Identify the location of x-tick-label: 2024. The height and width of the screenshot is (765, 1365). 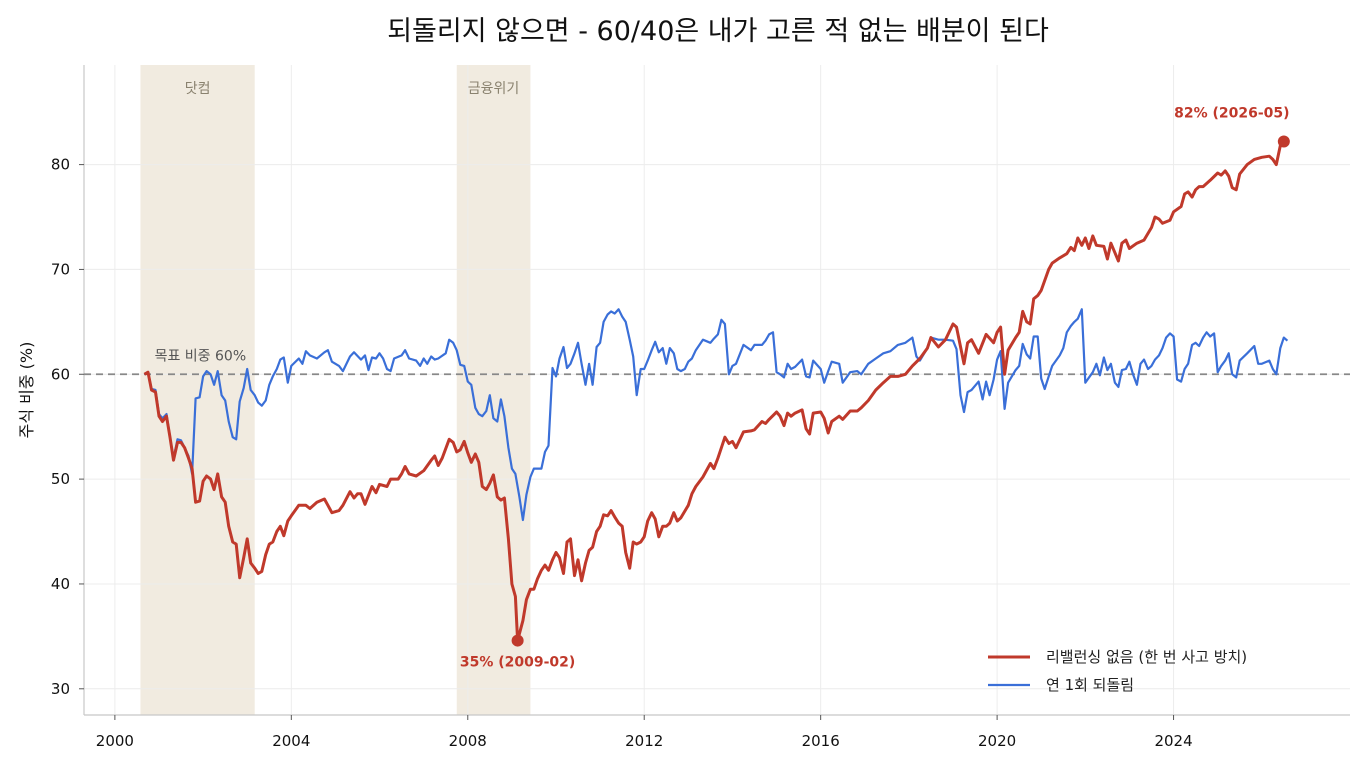
(1173, 741).